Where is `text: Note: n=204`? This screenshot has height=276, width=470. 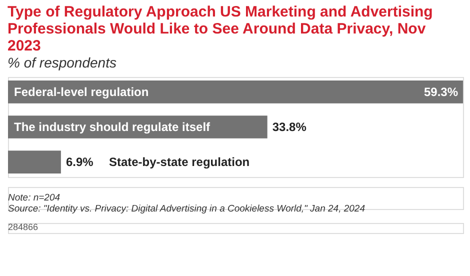 text: Note: n=204 is located at coordinates (34, 198).